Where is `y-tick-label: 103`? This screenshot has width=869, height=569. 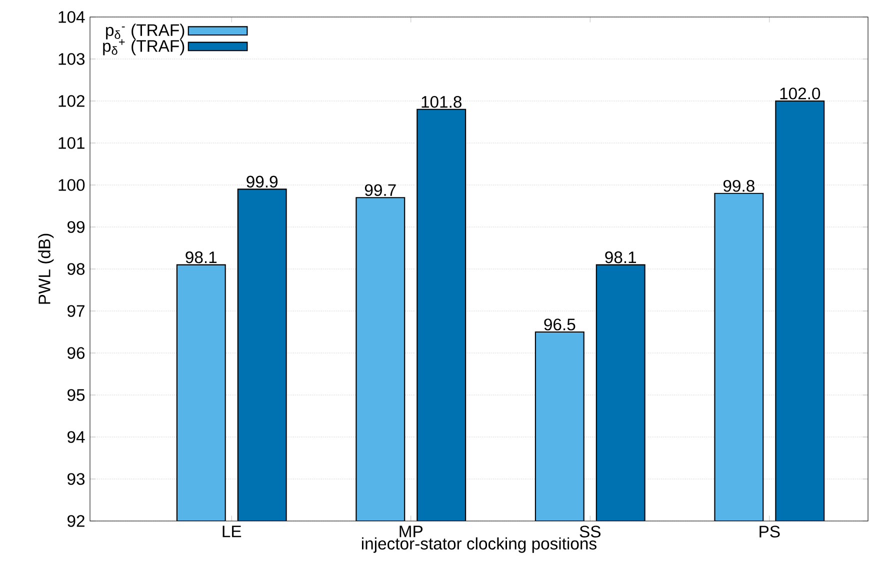 y-tick-label: 103 is located at coordinates (71, 59).